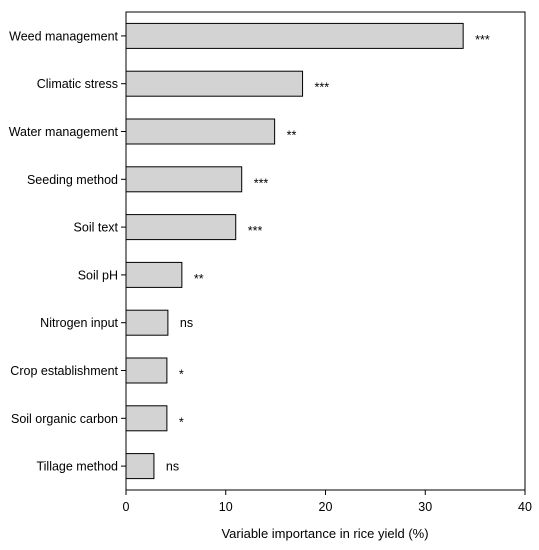 This screenshot has width=539, height=550. What do you see at coordinates (79, 323) in the screenshot?
I see `category-label: Nitrogen input` at bounding box center [79, 323].